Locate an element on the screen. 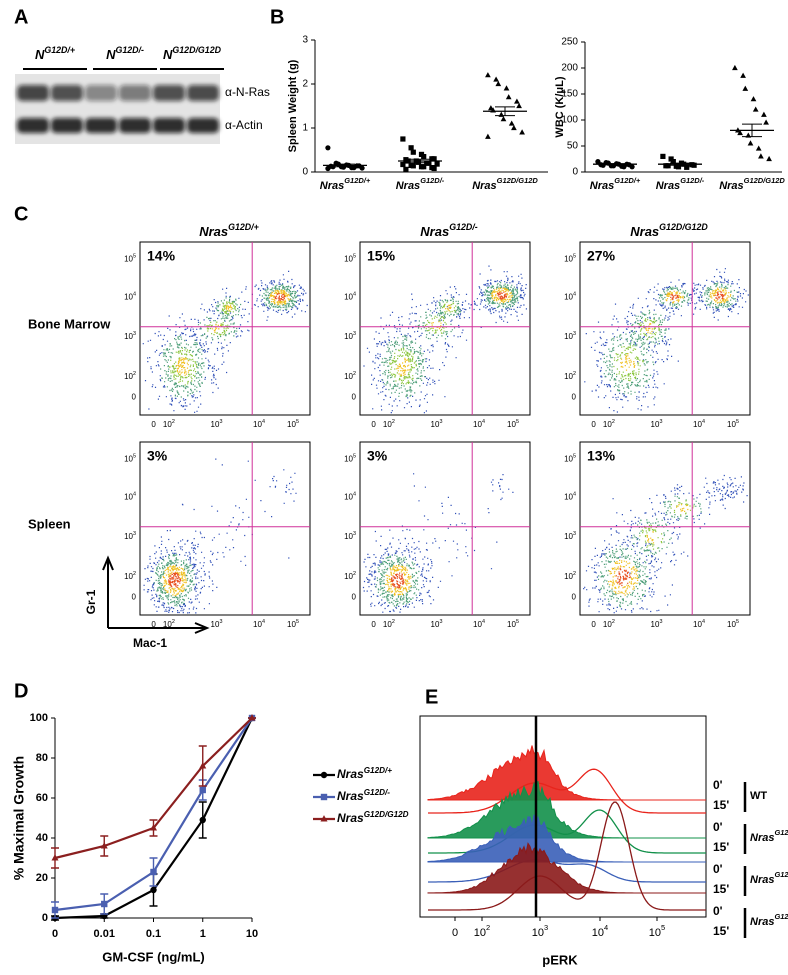 The height and width of the screenshot is (975, 788). blot-group-label-base: N is located at coordinates (40, 54).